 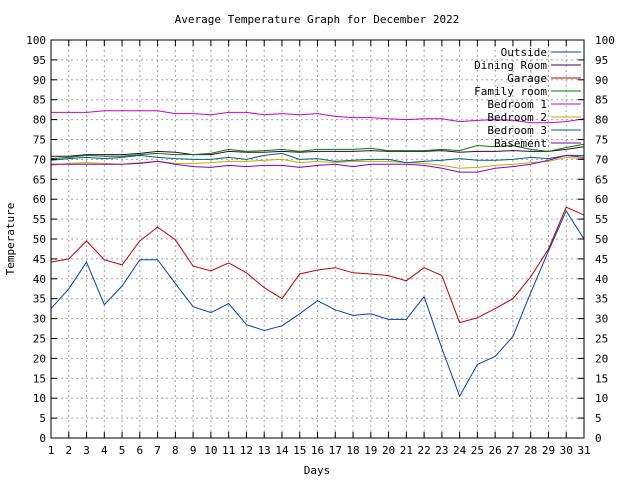 I want to click on x-tick-label: 18, so click(x=352, y=450).